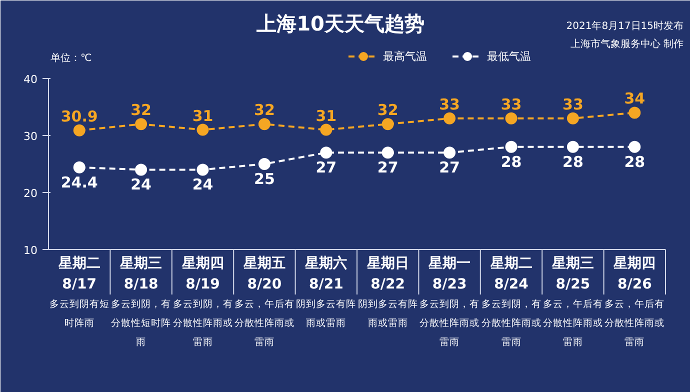  Describe the element at coordinates (78, 274) in the screenshot. I see `x-tick-label: 星期二 8/17` at that location.